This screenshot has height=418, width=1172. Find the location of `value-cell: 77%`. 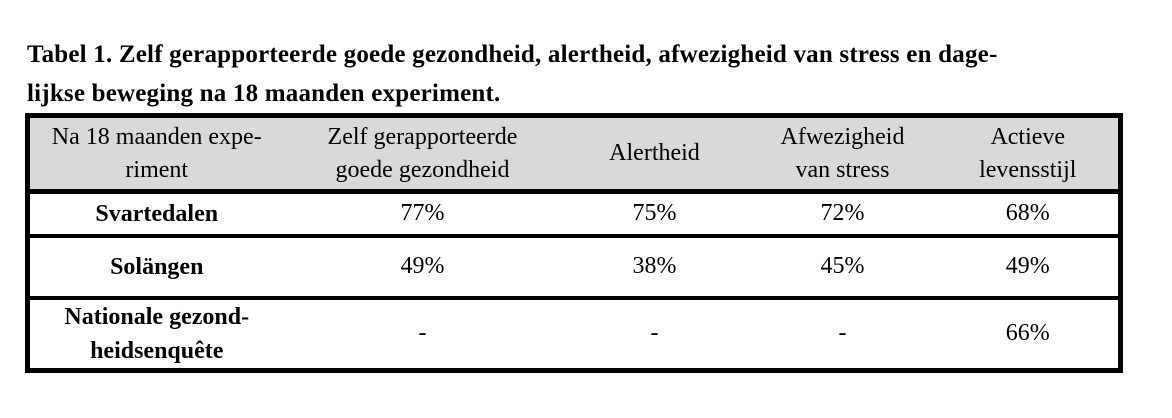

value-cell: 77% is located at coordinates (422, 212).